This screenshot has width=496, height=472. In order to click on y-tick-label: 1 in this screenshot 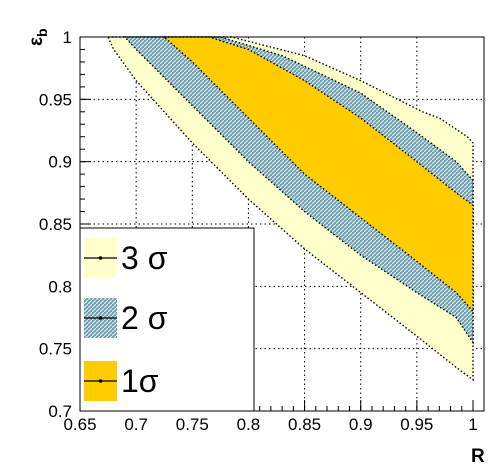, I will do `click(67, 37)`.